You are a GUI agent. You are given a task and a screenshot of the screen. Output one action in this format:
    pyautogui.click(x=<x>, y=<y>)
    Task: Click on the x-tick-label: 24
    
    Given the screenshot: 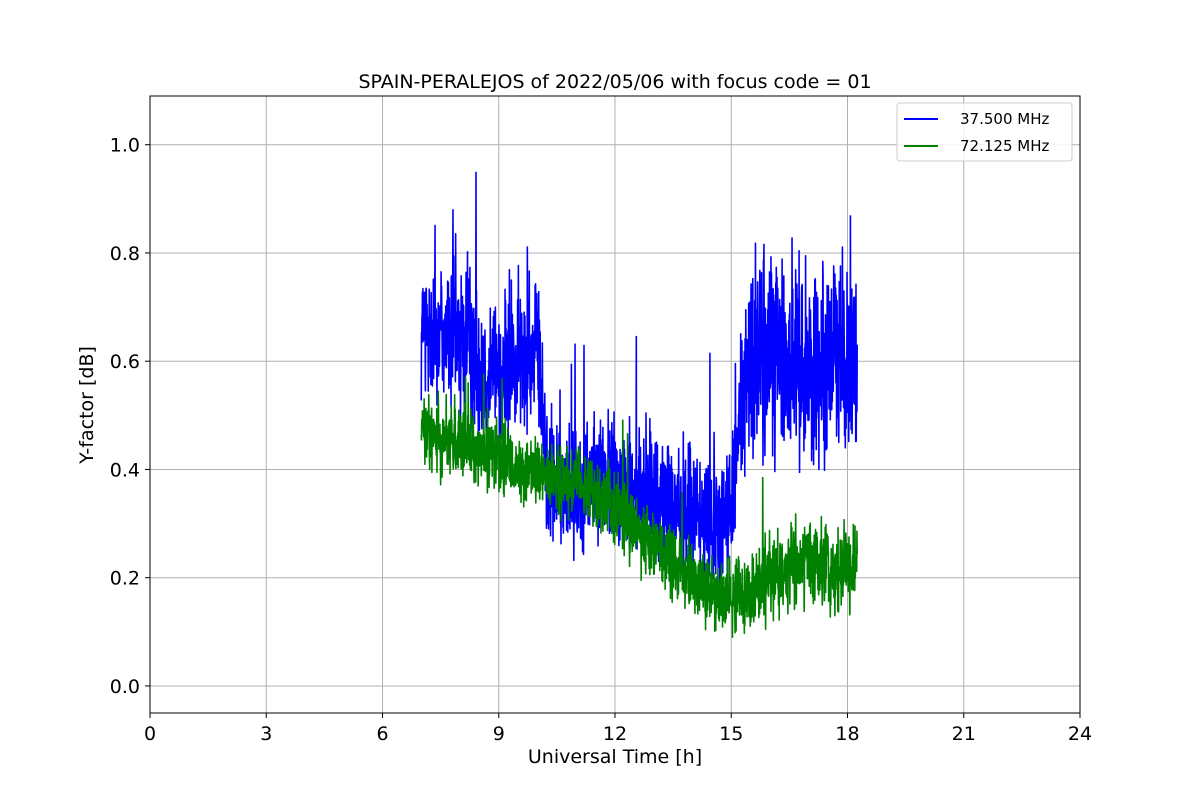 What is the action you would take?
    pyautogui.click(x=1080, y=734)
    